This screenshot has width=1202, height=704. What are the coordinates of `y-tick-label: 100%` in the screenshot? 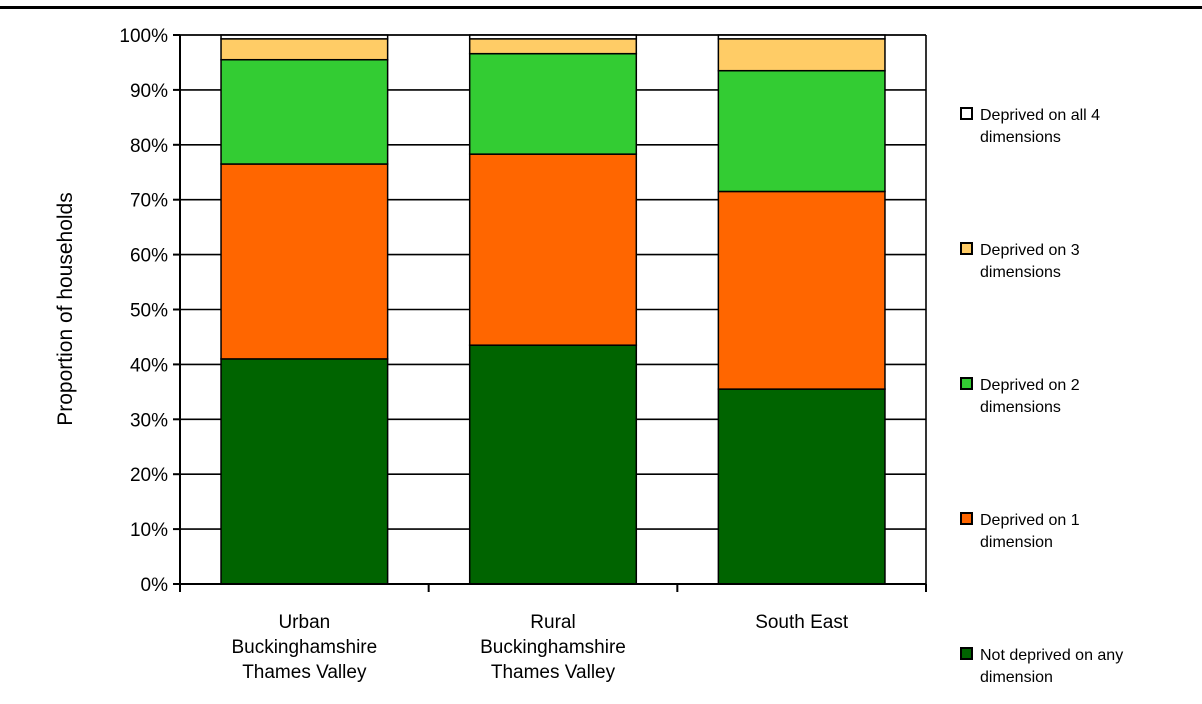 It's located at (143, 36).